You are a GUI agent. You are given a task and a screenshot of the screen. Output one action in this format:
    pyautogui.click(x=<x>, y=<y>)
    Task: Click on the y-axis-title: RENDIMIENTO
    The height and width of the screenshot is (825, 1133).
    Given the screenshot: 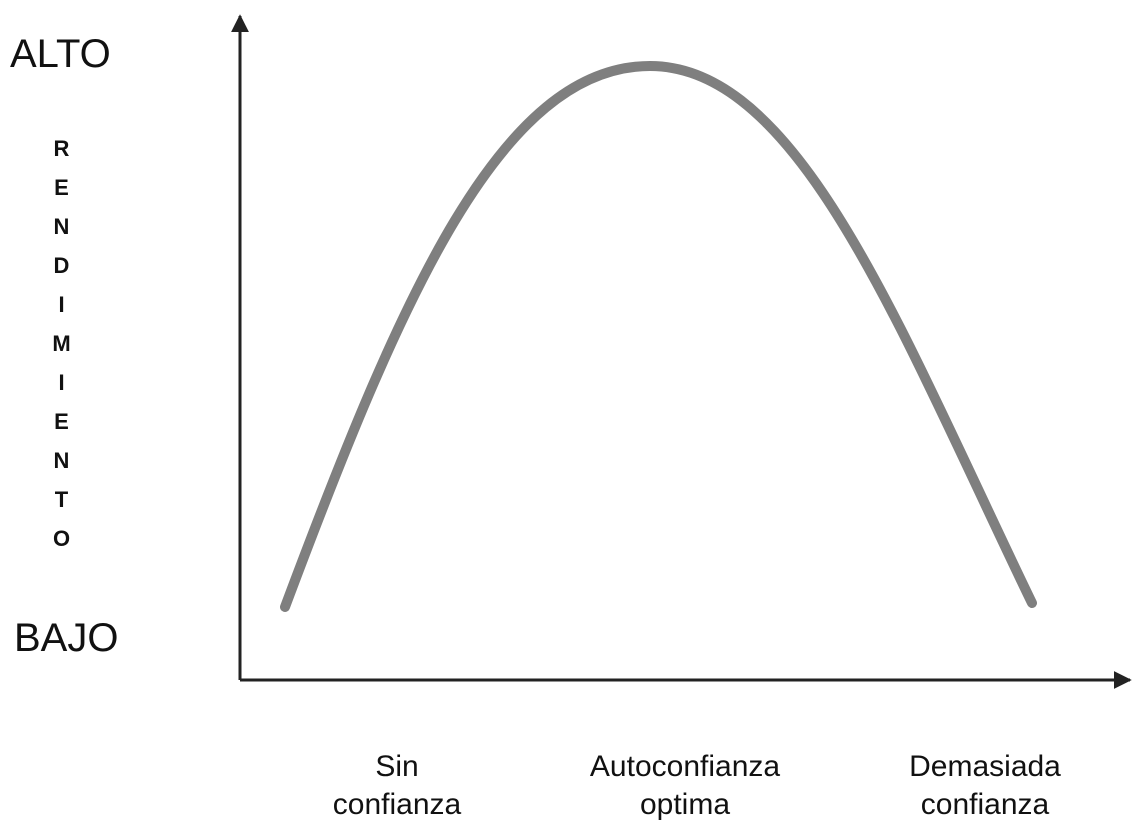 What is the action you would take?
    pyautogui.click(x=61, y=350)
    